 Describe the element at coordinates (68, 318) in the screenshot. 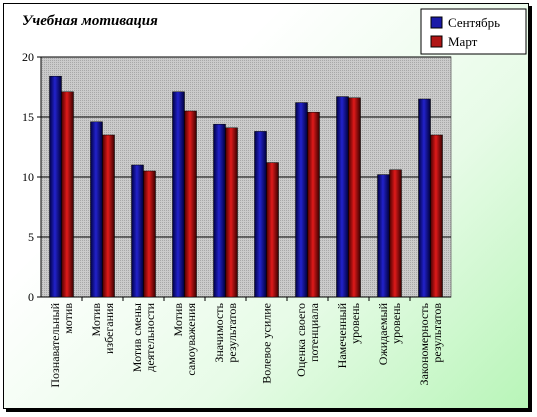

I see `category-label: мотив` at that location.